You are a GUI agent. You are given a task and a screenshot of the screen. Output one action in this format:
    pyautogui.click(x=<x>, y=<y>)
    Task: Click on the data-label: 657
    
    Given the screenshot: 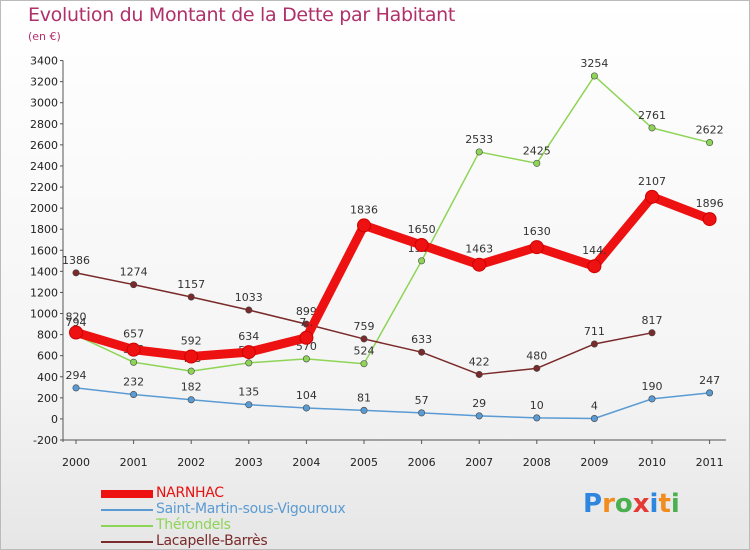 What is the action you would take?
    pyautogui.click(x=133, y=334)
    